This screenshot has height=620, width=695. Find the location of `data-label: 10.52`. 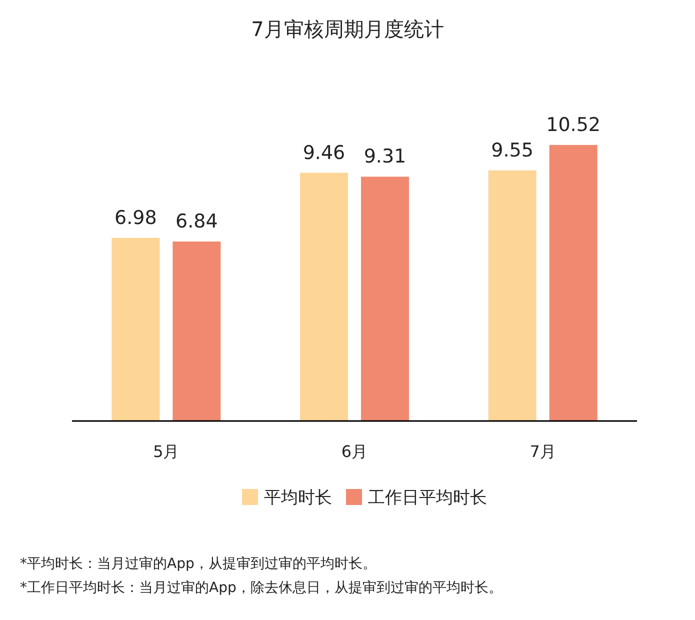

data-label: 10.52 is located at coordinates (573, 125).